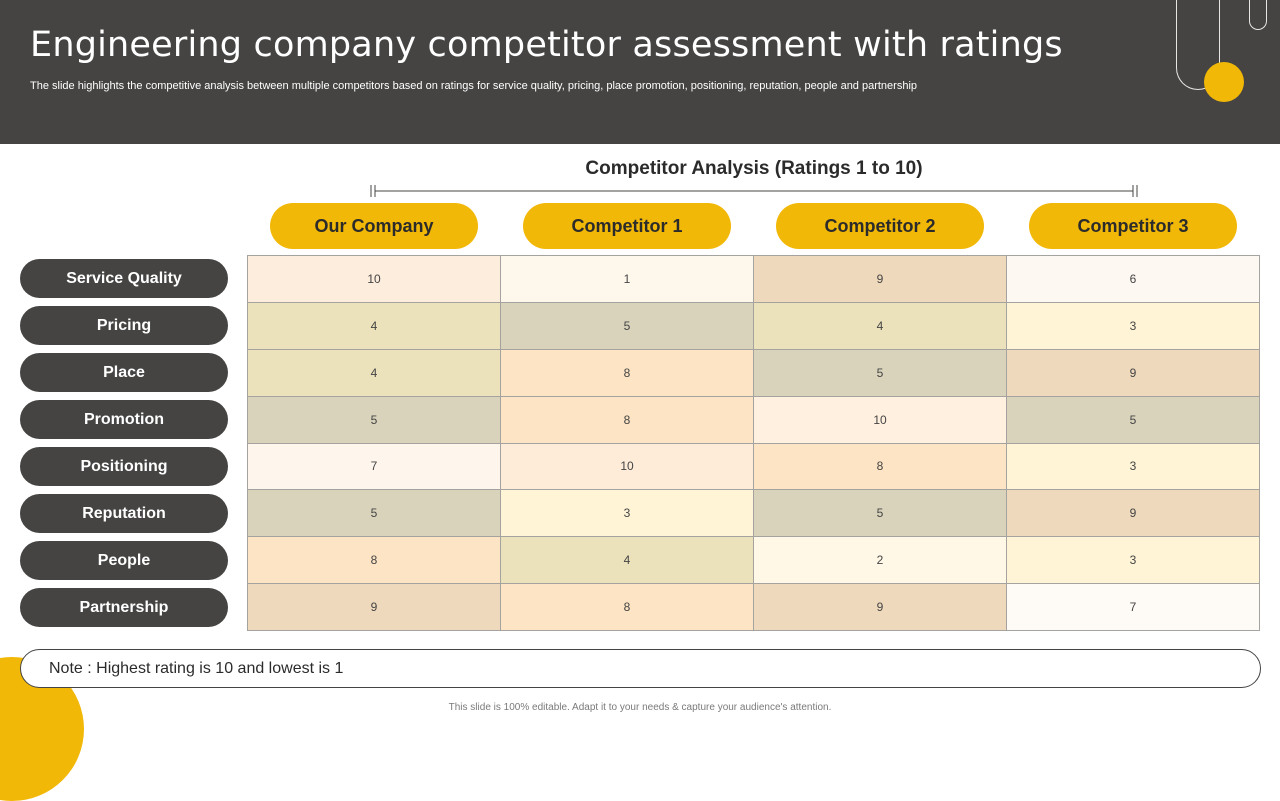 The height and width of the screenshot is (801, 1280). What do you see at coordinates (124, 607) in the screenshot?
I see `row-header-partnership: Partnership` at bounding box center [124, 607].